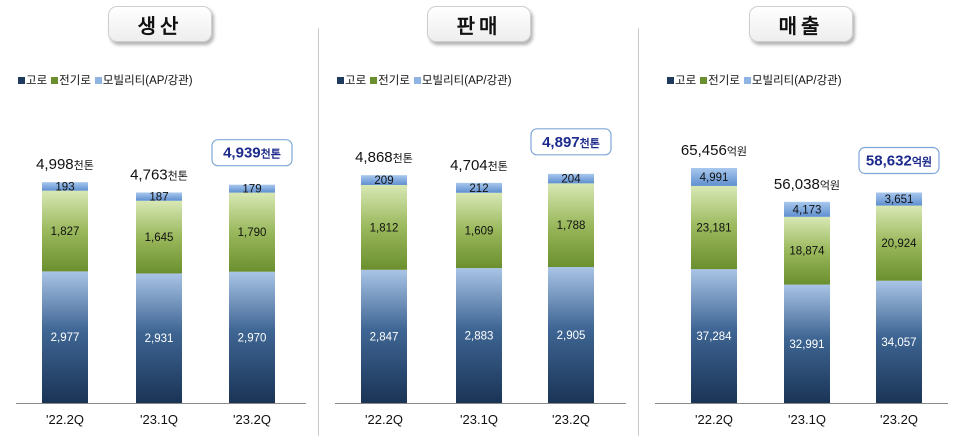  I want to click on total-value: 4,704, so click(469, 165).